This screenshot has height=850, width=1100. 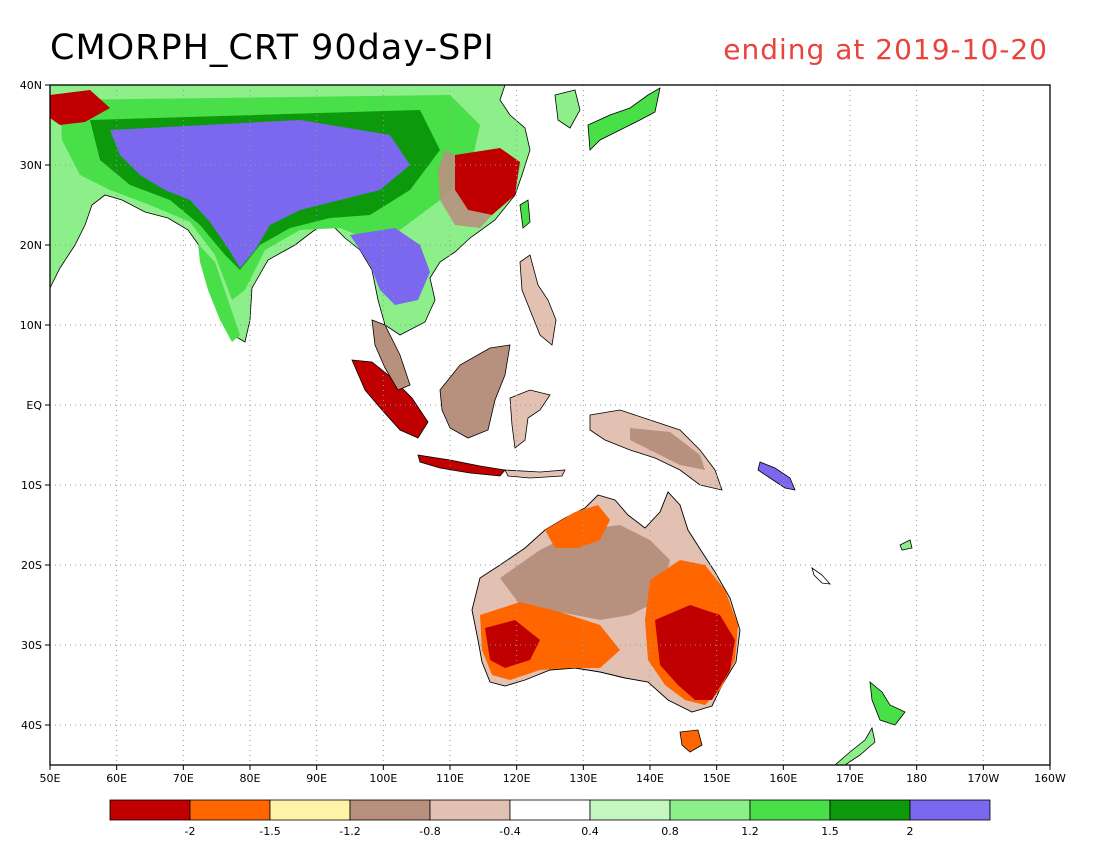 What do you see at coordinates (530, 419) in the screenshot?
I see `sulawesi` at bounding box center [530, 419].